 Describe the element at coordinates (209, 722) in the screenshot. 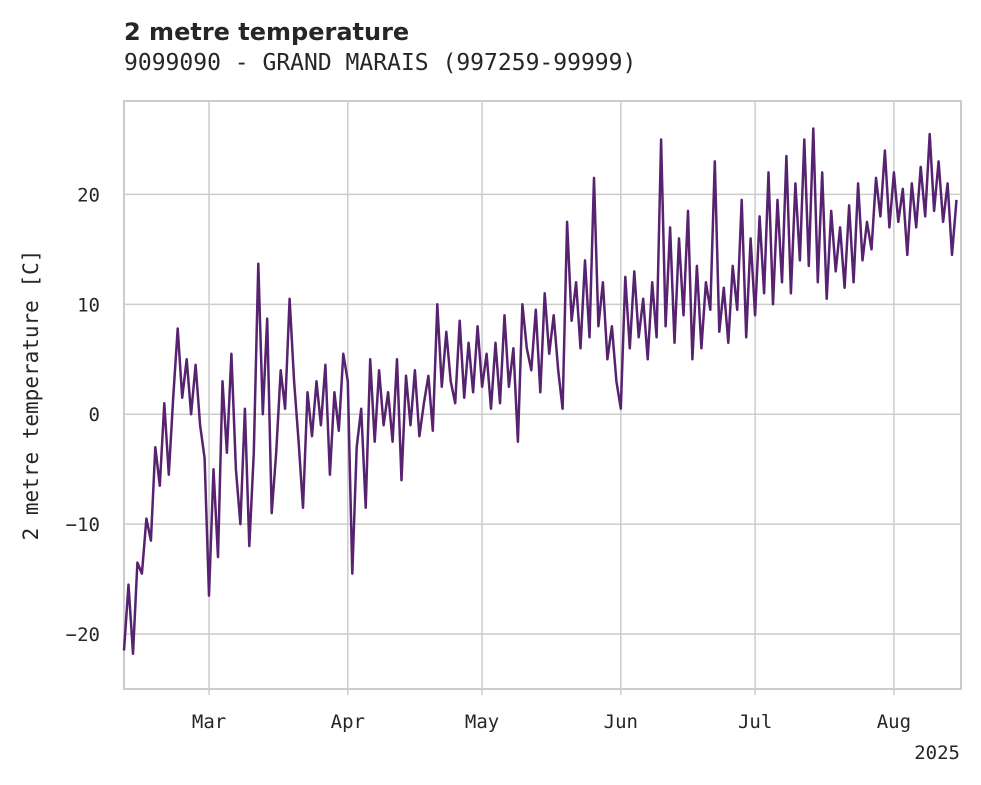

I see `x-tick-label: Mar` at that location.